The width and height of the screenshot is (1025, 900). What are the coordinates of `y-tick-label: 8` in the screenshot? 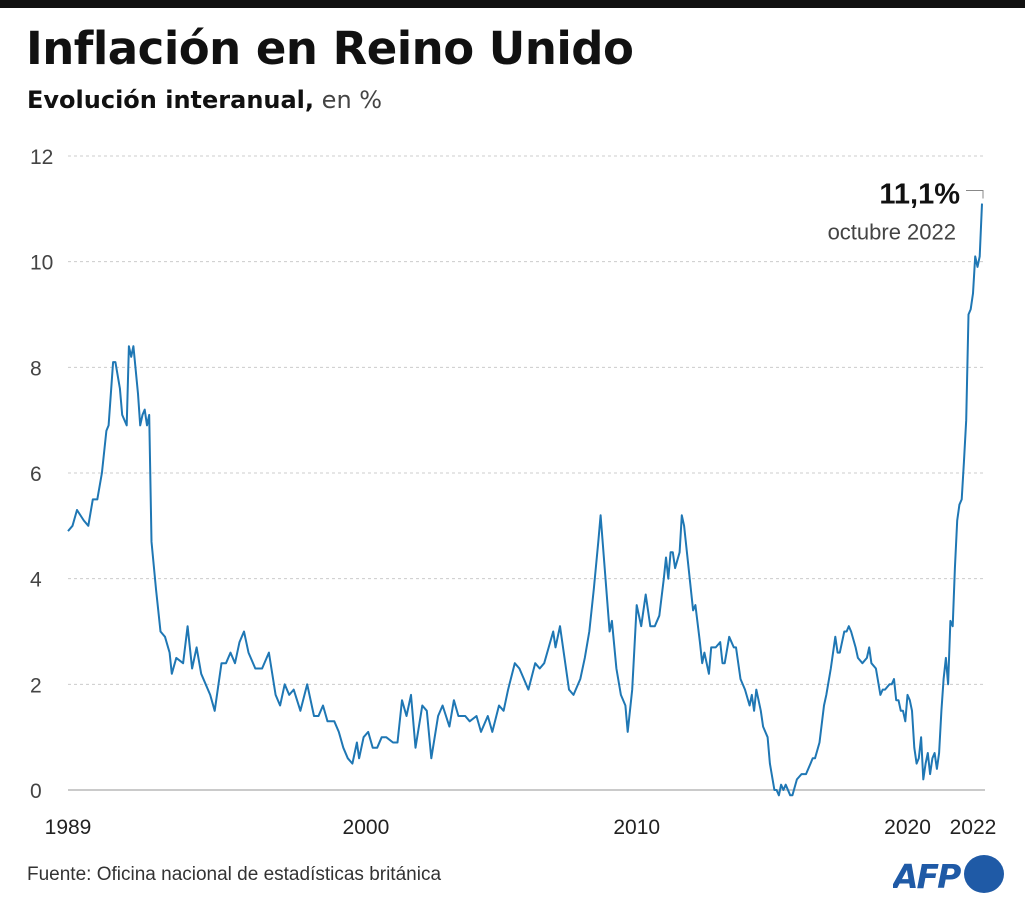 It's located at (36, 368).